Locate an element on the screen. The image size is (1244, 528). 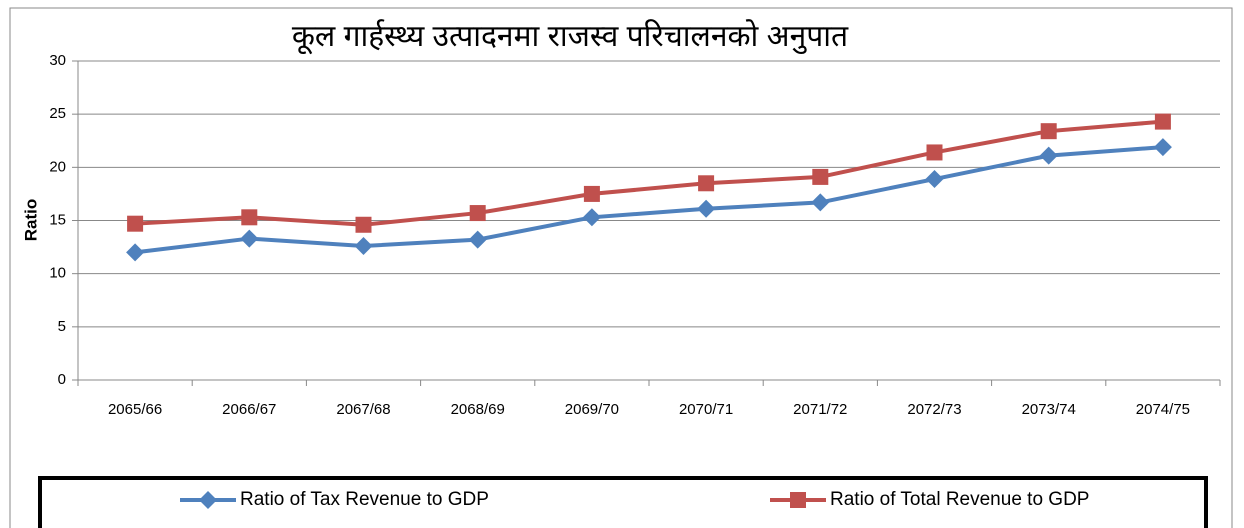
y-axis-label: Ratio is located at coordinates (30, 220).